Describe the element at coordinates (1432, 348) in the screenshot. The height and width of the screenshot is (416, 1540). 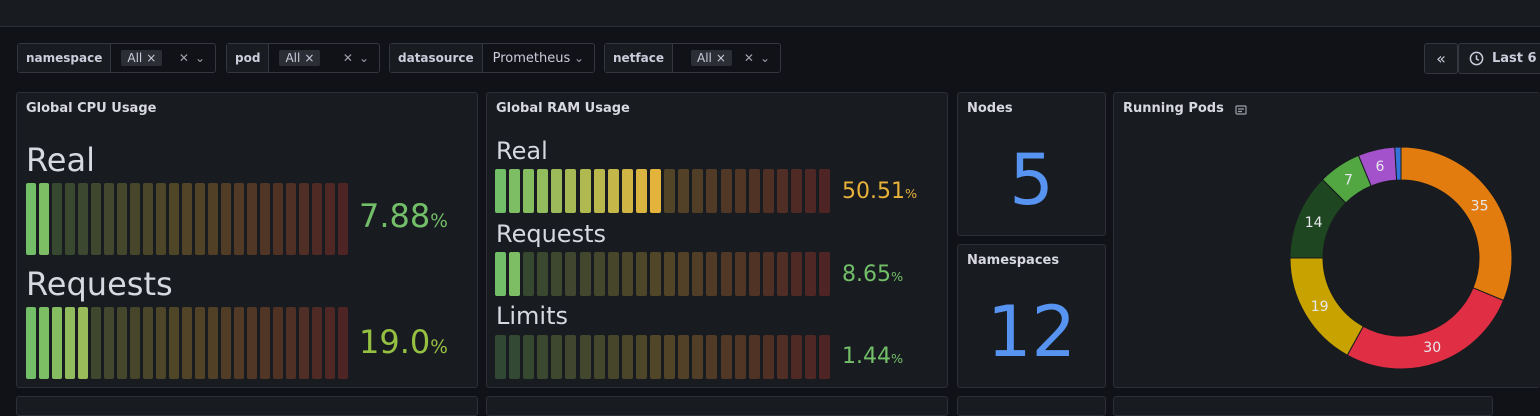
I see `slice-label: 30` at that location.